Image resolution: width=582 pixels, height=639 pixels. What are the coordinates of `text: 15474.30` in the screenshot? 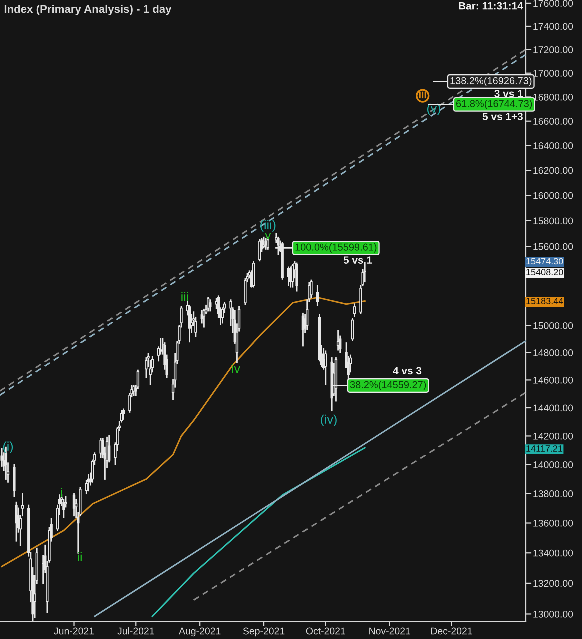 It's located at (545, 261).